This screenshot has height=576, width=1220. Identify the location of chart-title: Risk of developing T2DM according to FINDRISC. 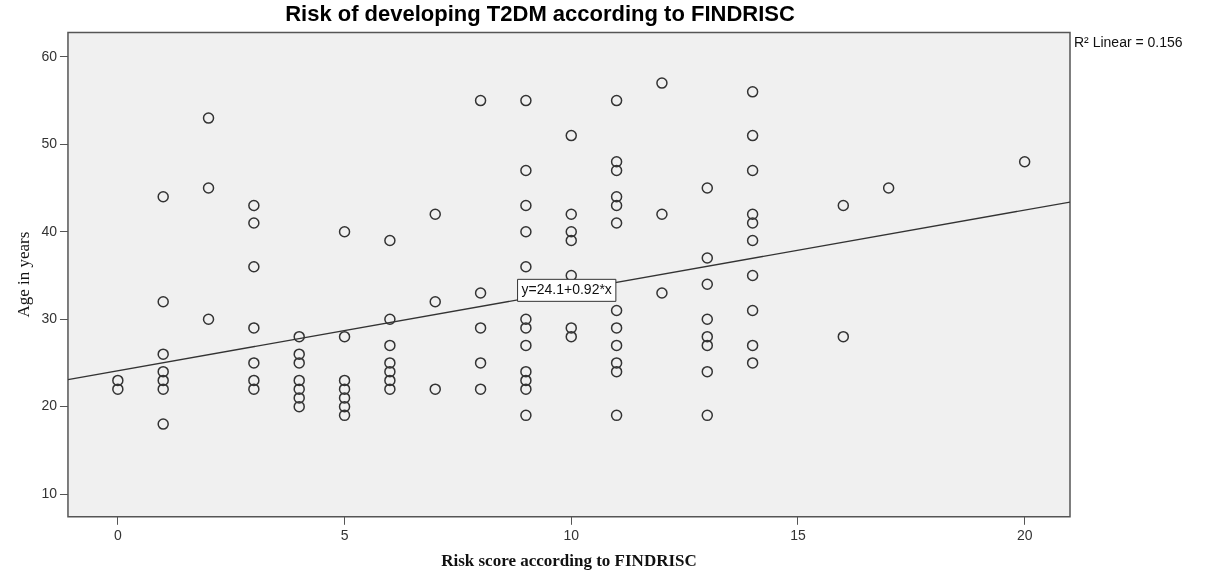
(540, 14).